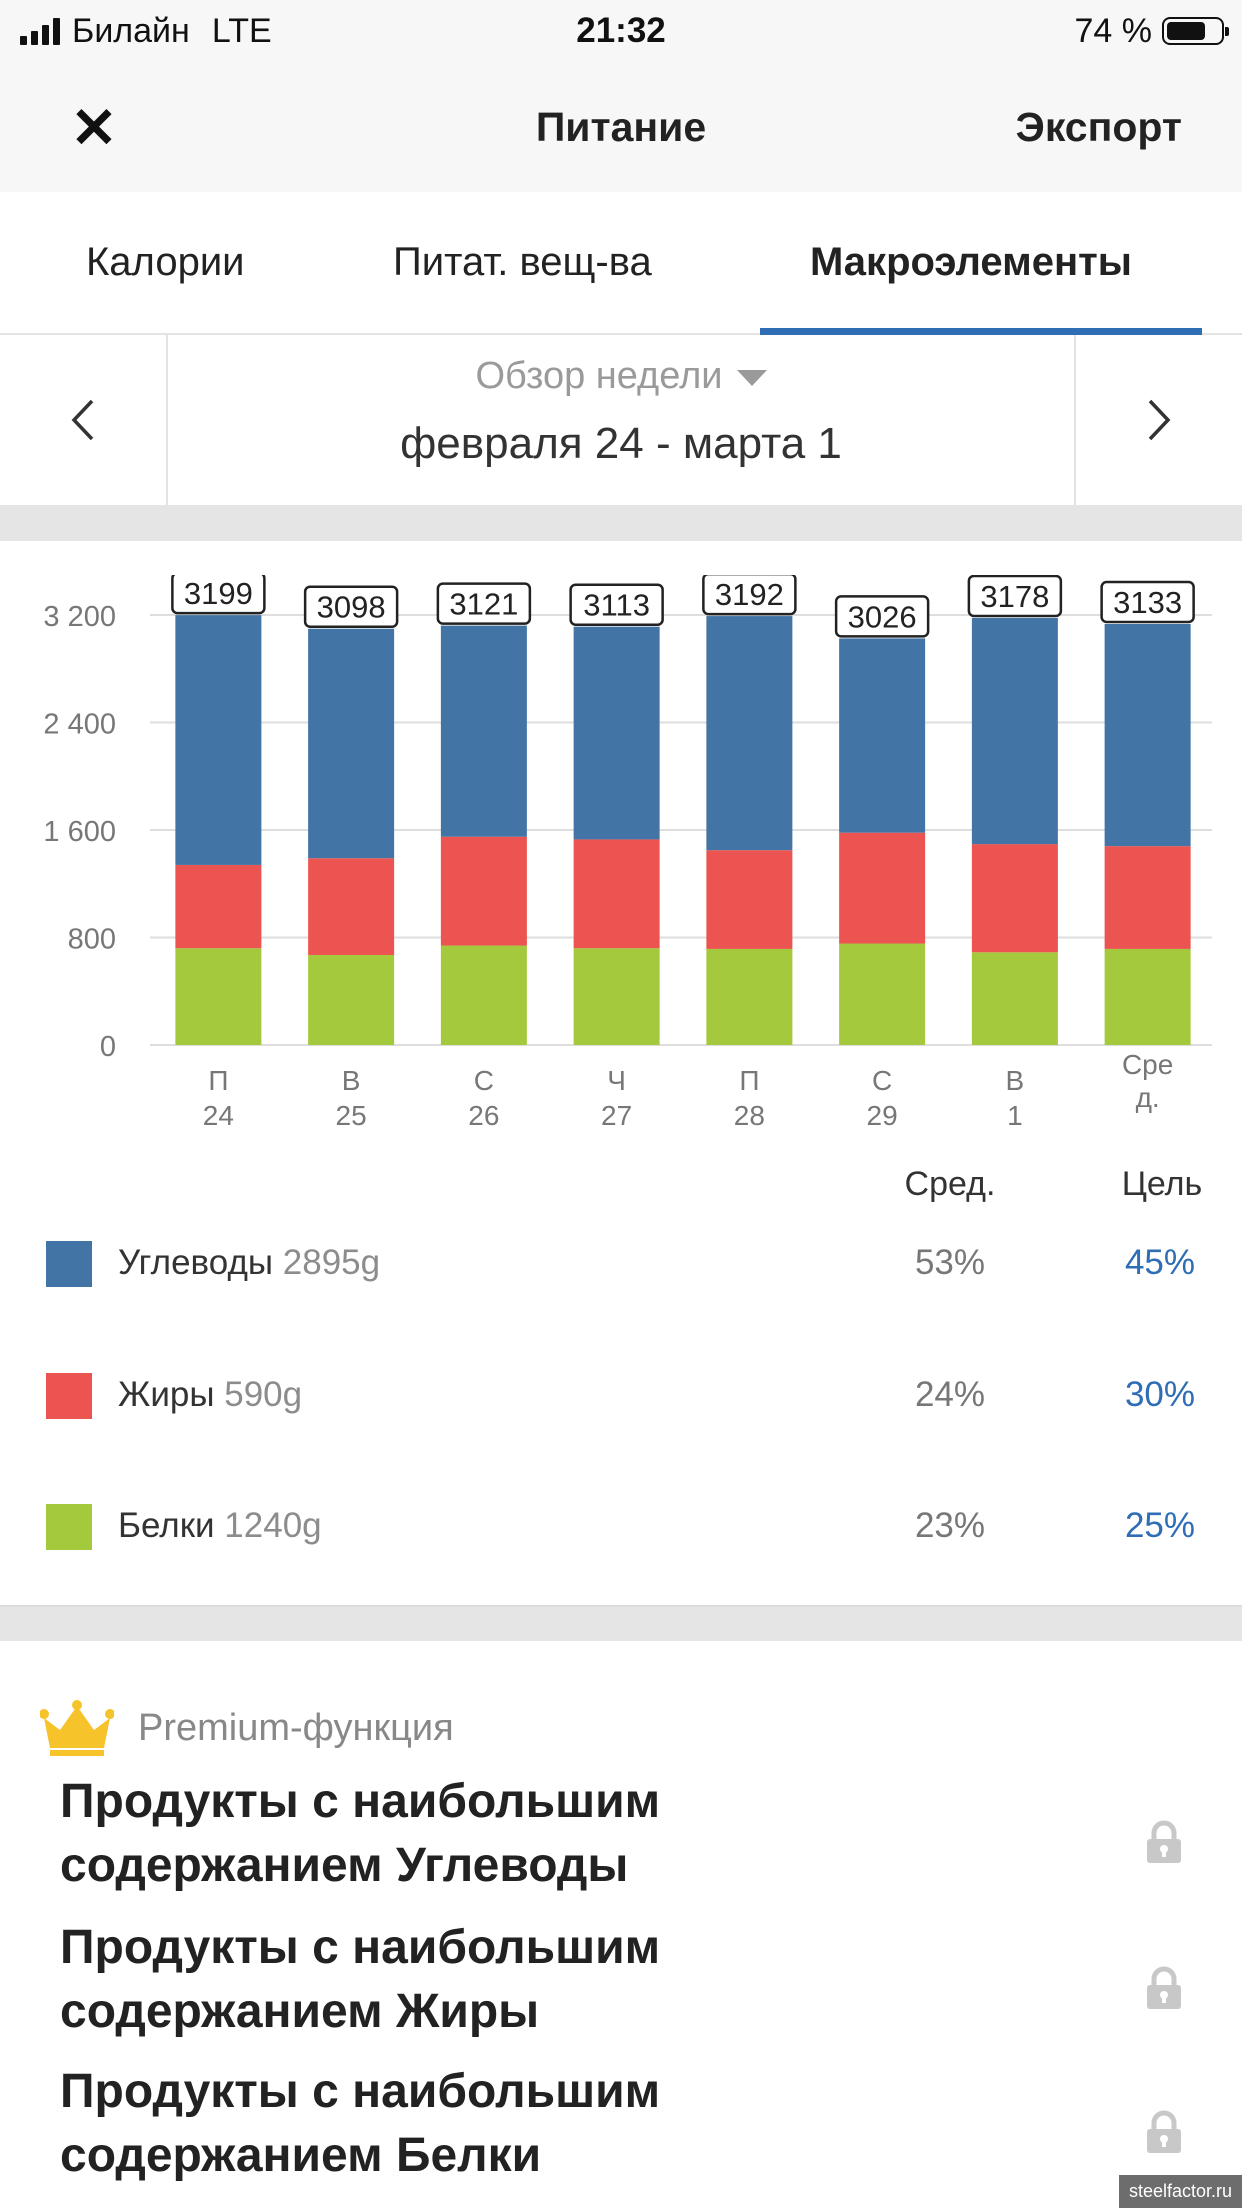 The width and height of the screenshot is (1242, 2208). Describe the element at coordinates (1015, 1115) in the screenshot. I see `x-tick-date: 1` at that location.